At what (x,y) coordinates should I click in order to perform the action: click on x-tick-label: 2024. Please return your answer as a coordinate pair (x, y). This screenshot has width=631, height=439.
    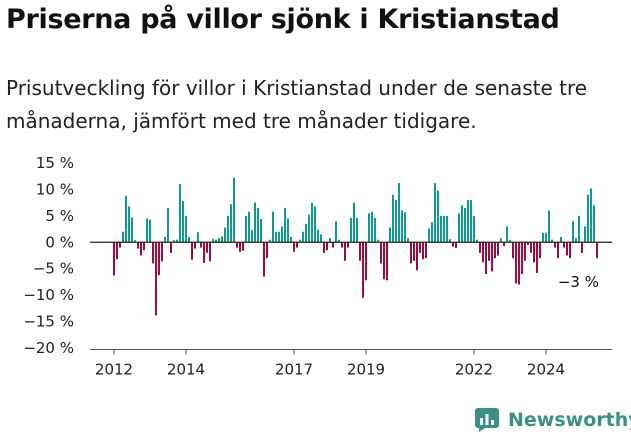
    Looking at the image, I should click on (546, 370).